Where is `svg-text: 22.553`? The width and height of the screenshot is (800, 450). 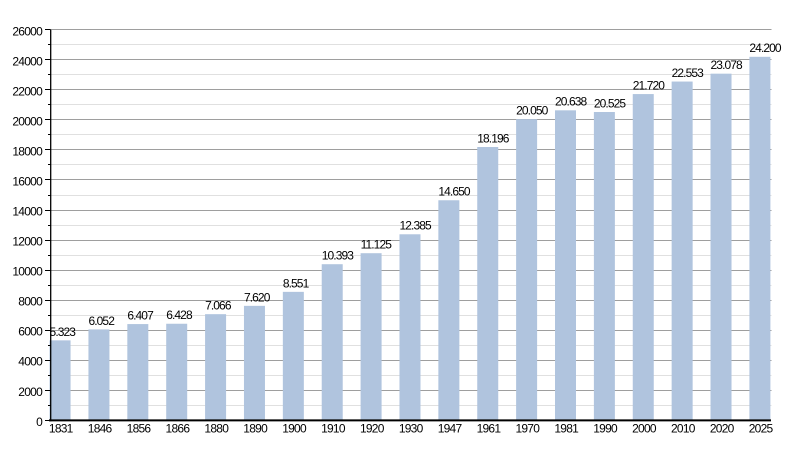
svg-text: 22.553 is located at coordinates (688, 73).